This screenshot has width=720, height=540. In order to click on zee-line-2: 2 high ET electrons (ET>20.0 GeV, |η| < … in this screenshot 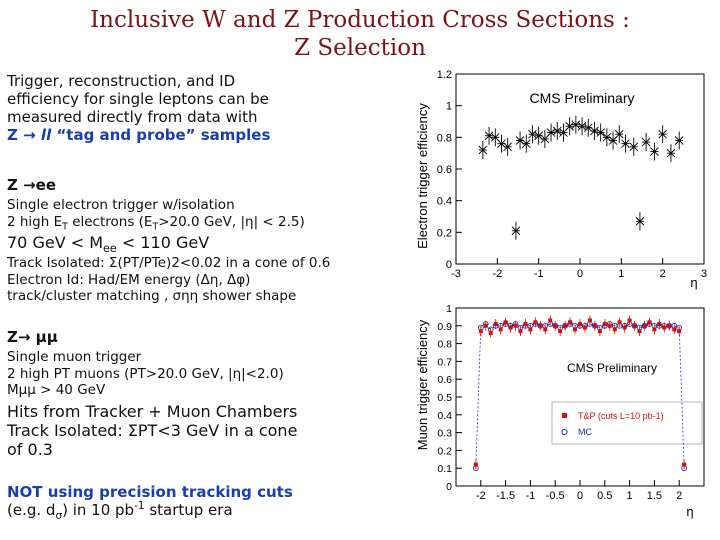, I will do `click(156, 223)`.